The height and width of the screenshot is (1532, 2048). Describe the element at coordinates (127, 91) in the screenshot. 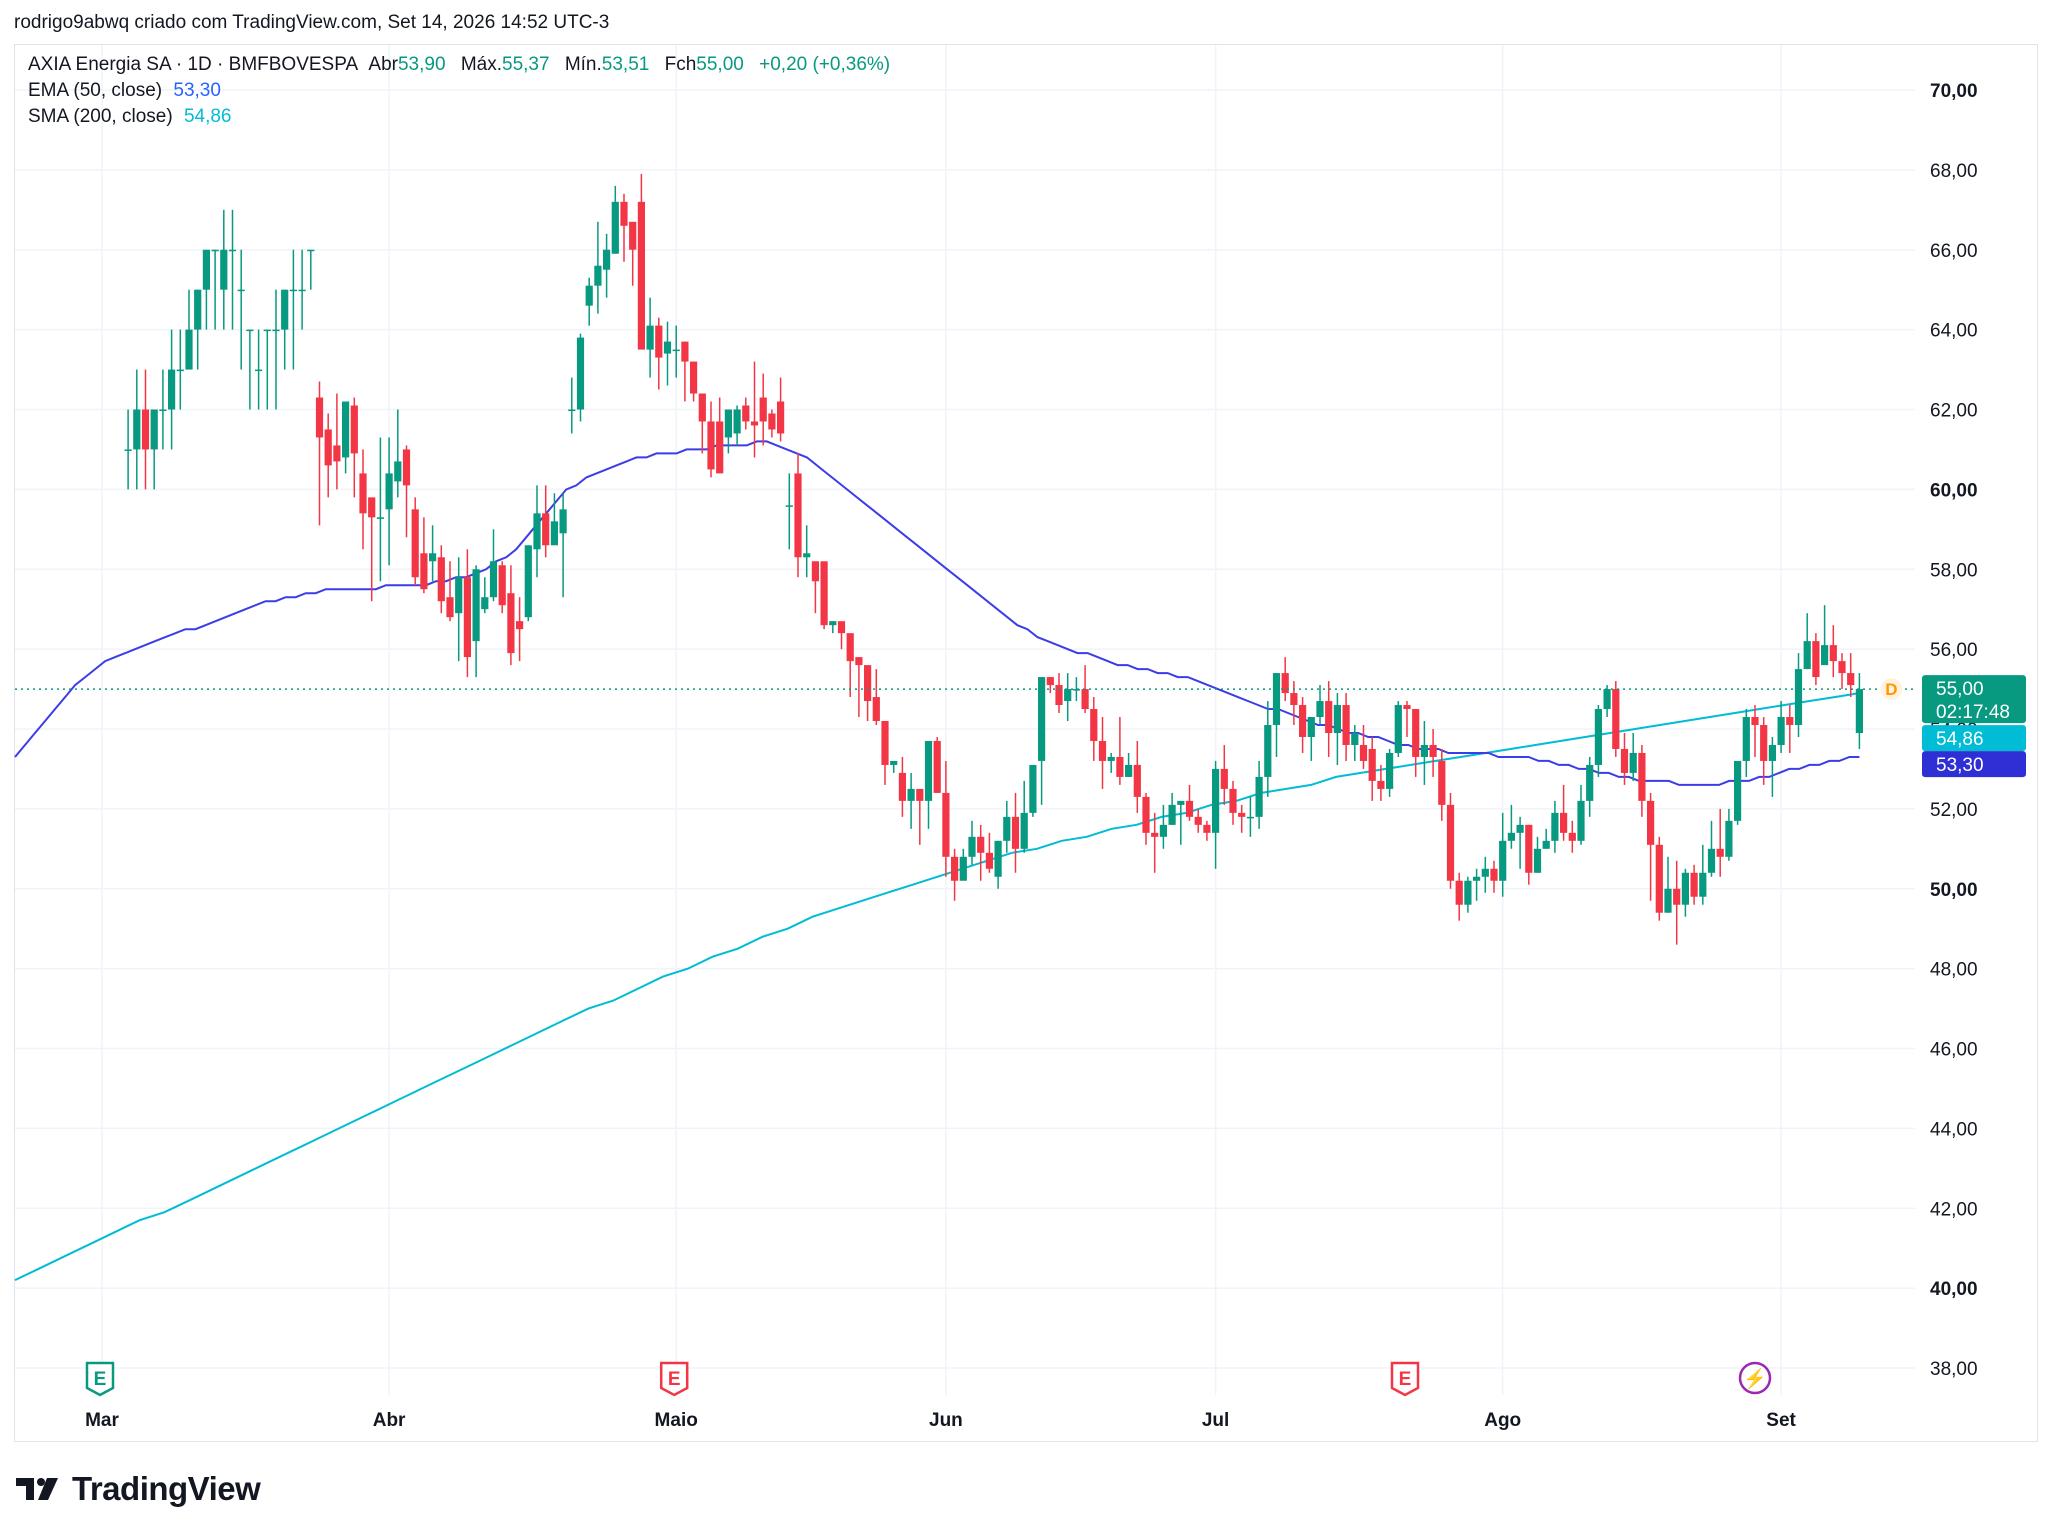

I see `ema-legend: EMA (50, close) 53,30` at that location.